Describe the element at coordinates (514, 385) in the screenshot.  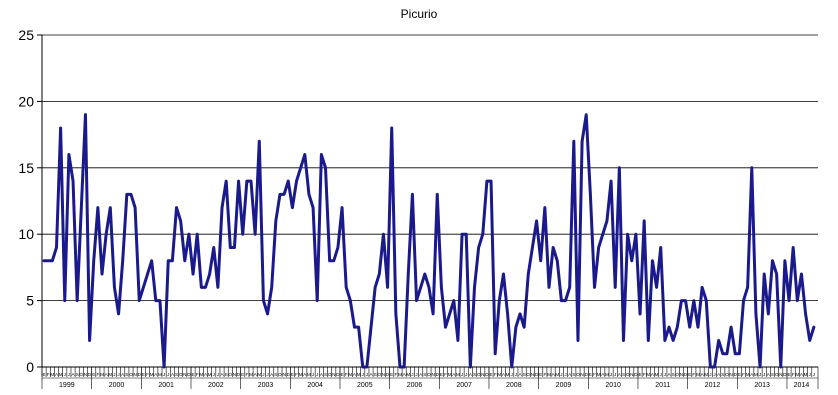
I see `x-year-label: 2008` at that location.